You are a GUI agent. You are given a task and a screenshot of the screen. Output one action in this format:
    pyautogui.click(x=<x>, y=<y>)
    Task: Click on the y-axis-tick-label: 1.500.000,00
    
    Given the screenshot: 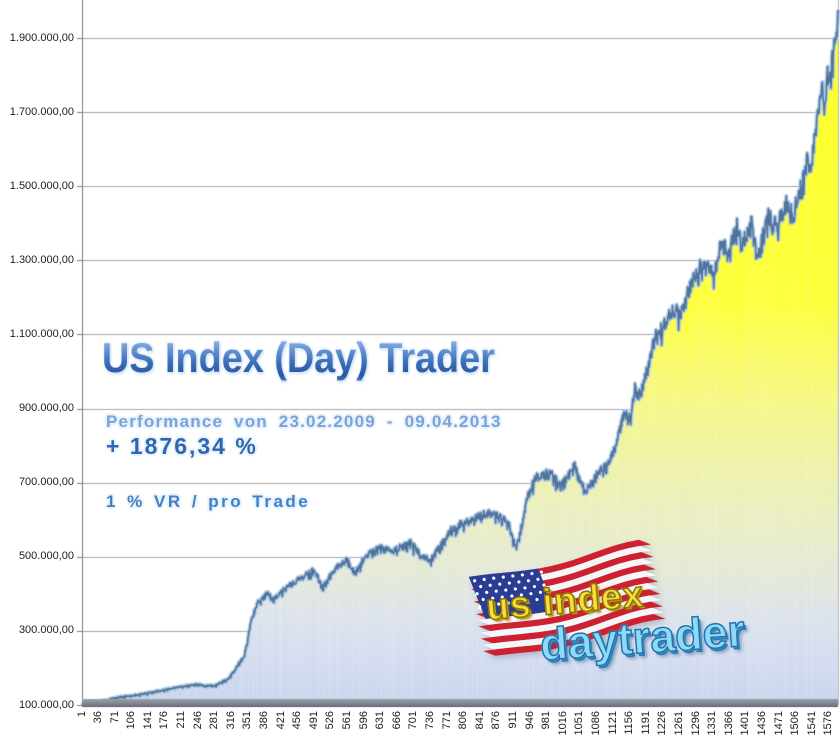 What is the action you would take?
    pyautogui.click(x=41, y=185)
    